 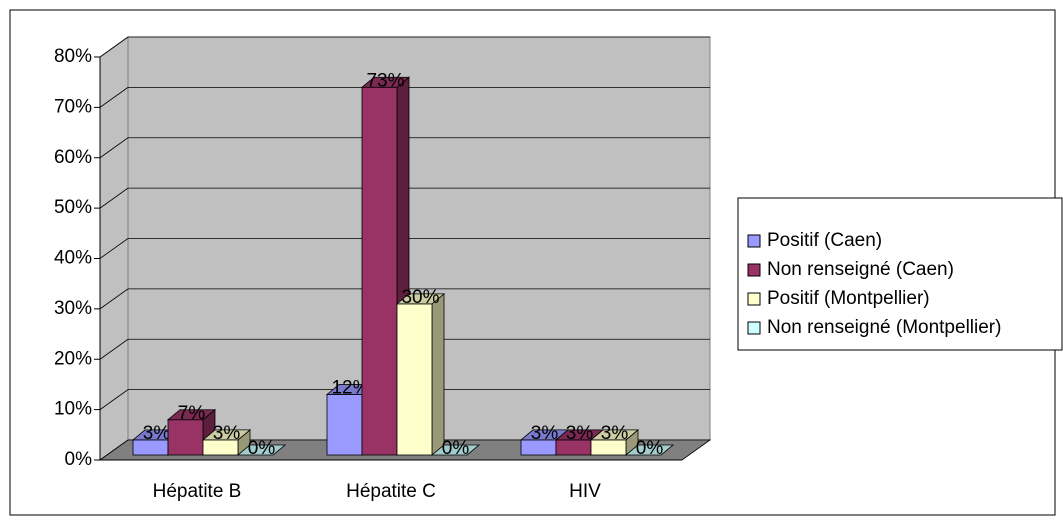 What do you see at coordinates (824, 240) in the screenshot?
I see `legend-label: Positif (Caen)` at bounding box center [824, 240].